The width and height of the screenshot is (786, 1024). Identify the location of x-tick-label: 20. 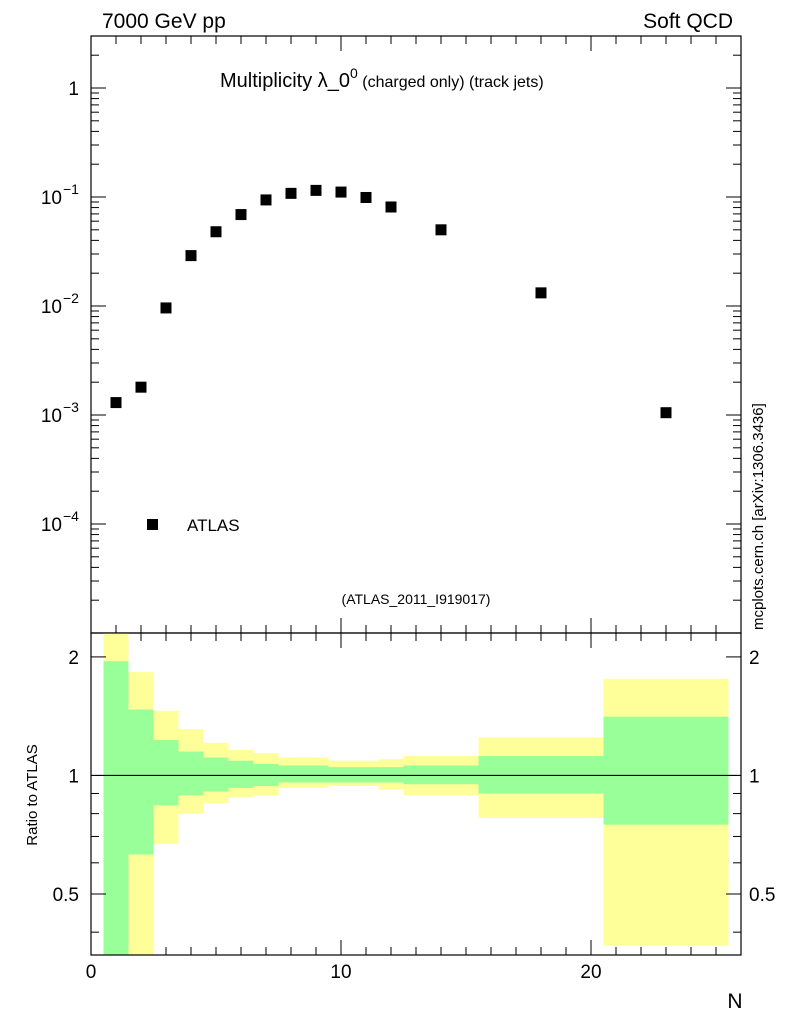
(590, 972).